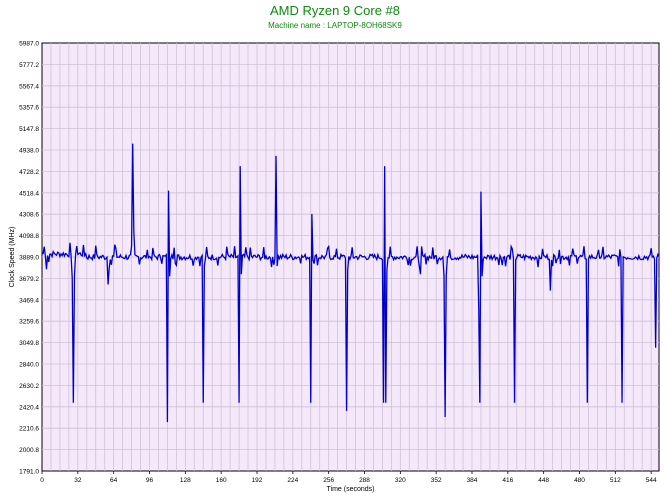  What do you see at coordinates (29, 322) in the screenshot?
I see `y-tick-label: 3259.6` at bounding box center [29, 322].